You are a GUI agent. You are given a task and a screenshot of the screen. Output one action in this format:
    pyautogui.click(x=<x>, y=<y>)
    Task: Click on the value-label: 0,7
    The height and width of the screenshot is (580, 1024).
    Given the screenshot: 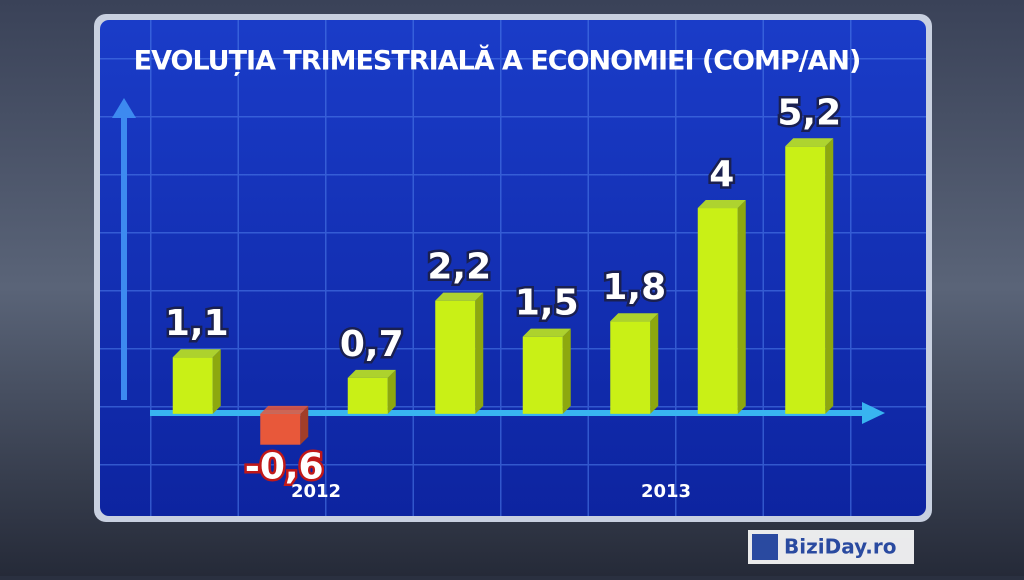 What is the action you would take?
    pyautogui.click(x=372, y=344)
    